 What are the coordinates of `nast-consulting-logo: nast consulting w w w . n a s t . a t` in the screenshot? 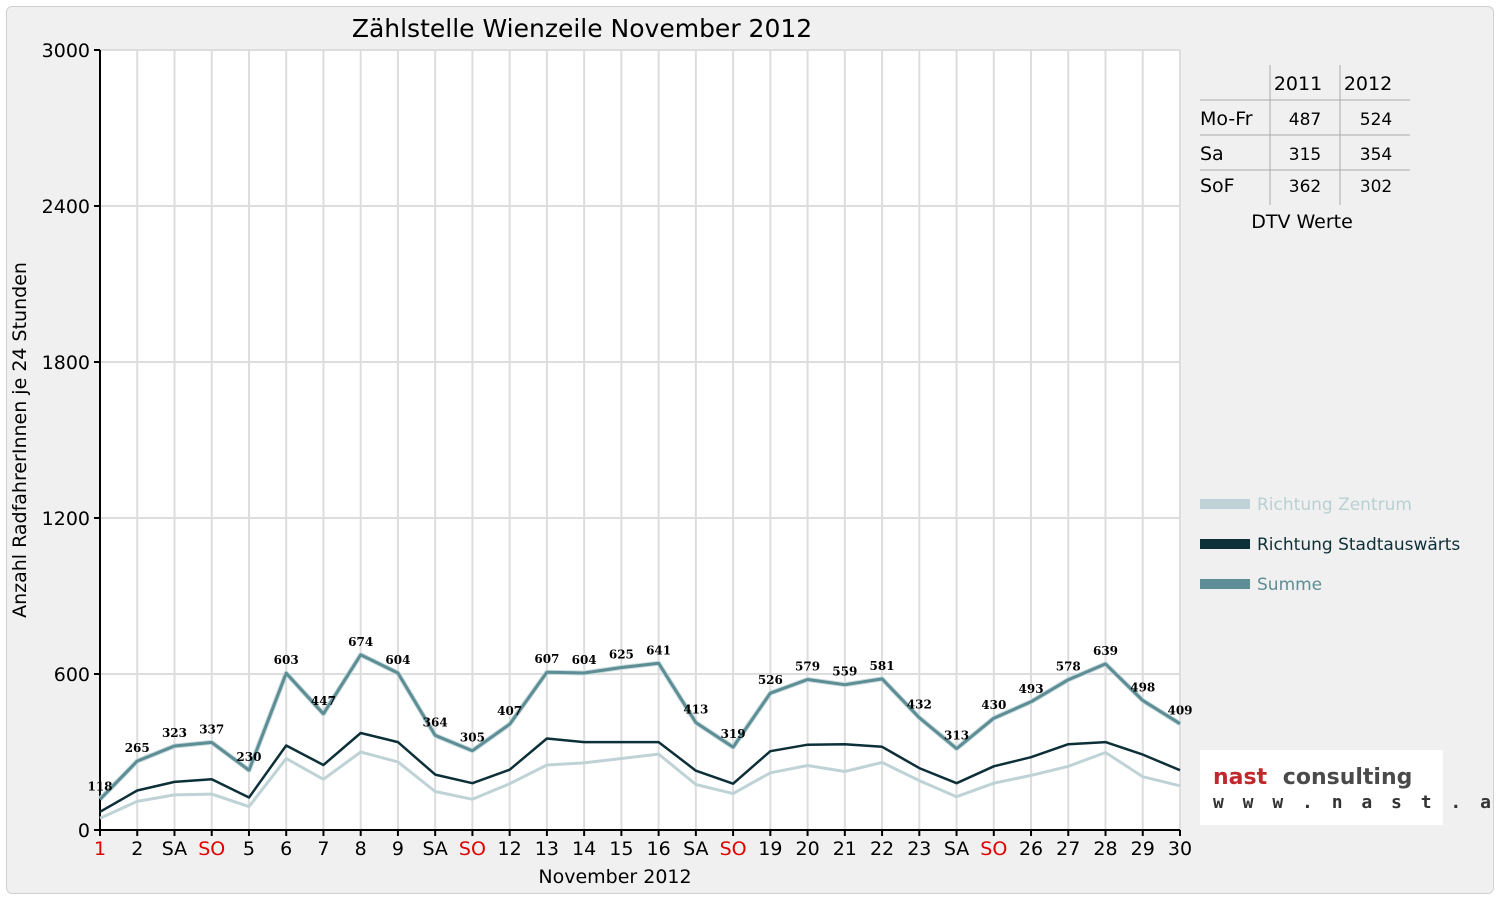 It's located at (1350, 787).